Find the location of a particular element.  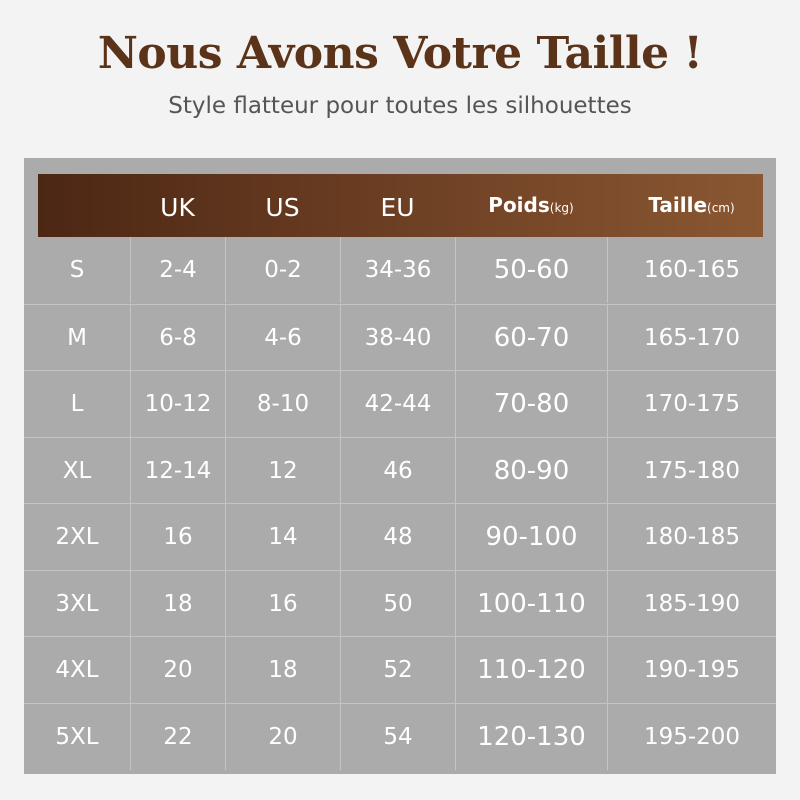

column-header: EU is located at coordinates (397, 205).